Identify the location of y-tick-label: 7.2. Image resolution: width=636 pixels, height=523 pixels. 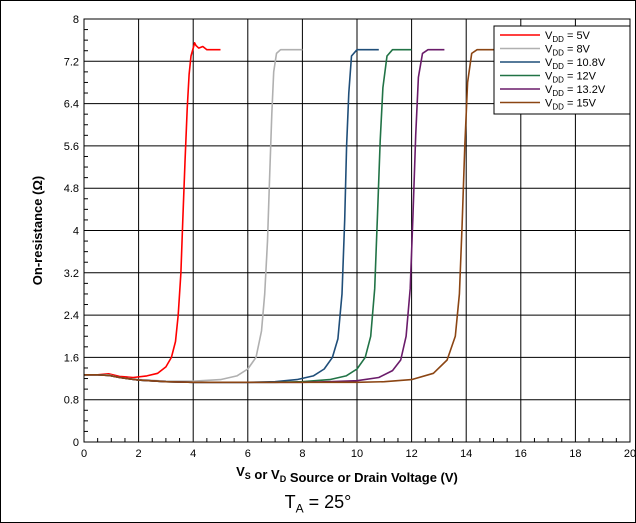
(71, 62).